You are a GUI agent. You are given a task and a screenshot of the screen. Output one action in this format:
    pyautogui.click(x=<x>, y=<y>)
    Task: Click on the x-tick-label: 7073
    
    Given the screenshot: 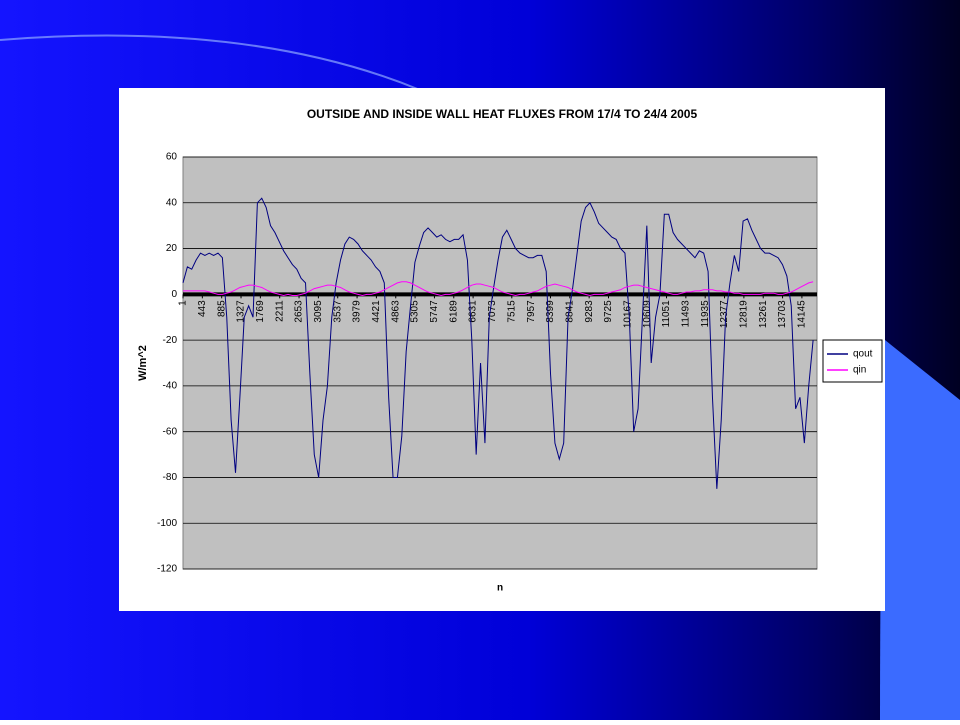 What is the action you would take?
    pyautogui.click(x=492, y=311)
    